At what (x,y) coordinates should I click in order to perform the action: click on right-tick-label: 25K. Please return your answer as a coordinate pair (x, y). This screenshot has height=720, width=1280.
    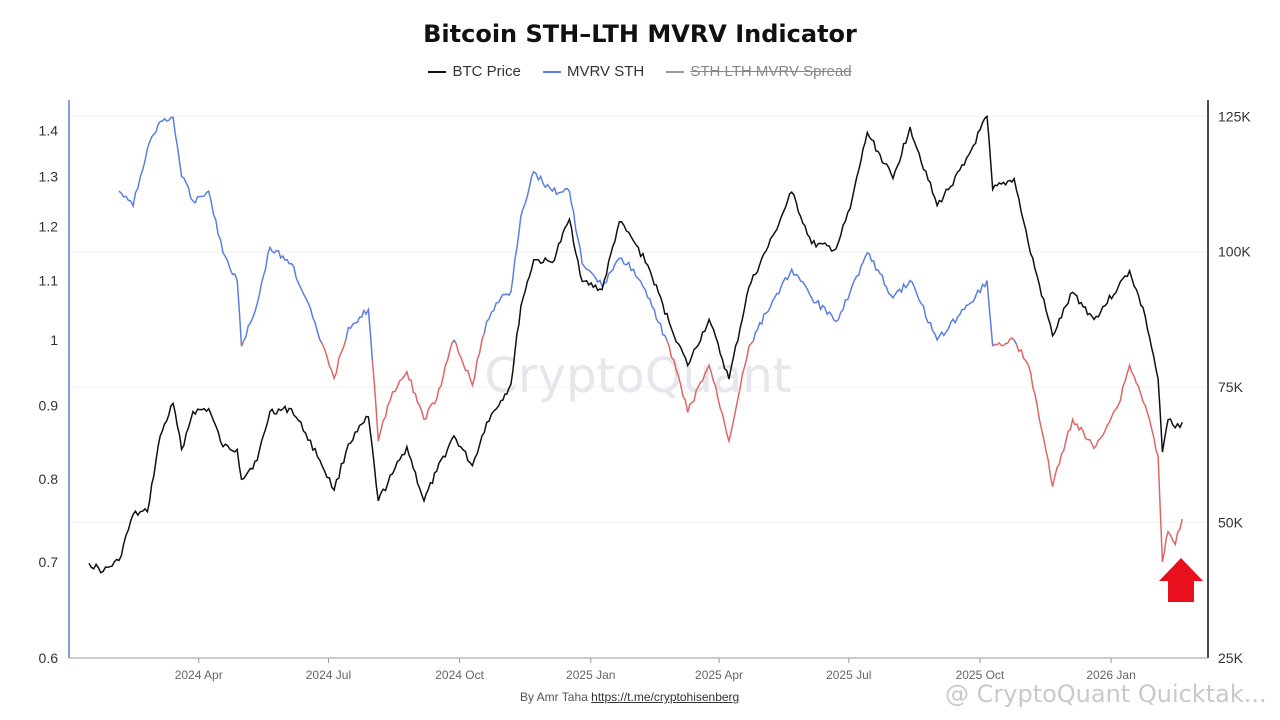
    Looking at the image, I should click on (1231, 658).